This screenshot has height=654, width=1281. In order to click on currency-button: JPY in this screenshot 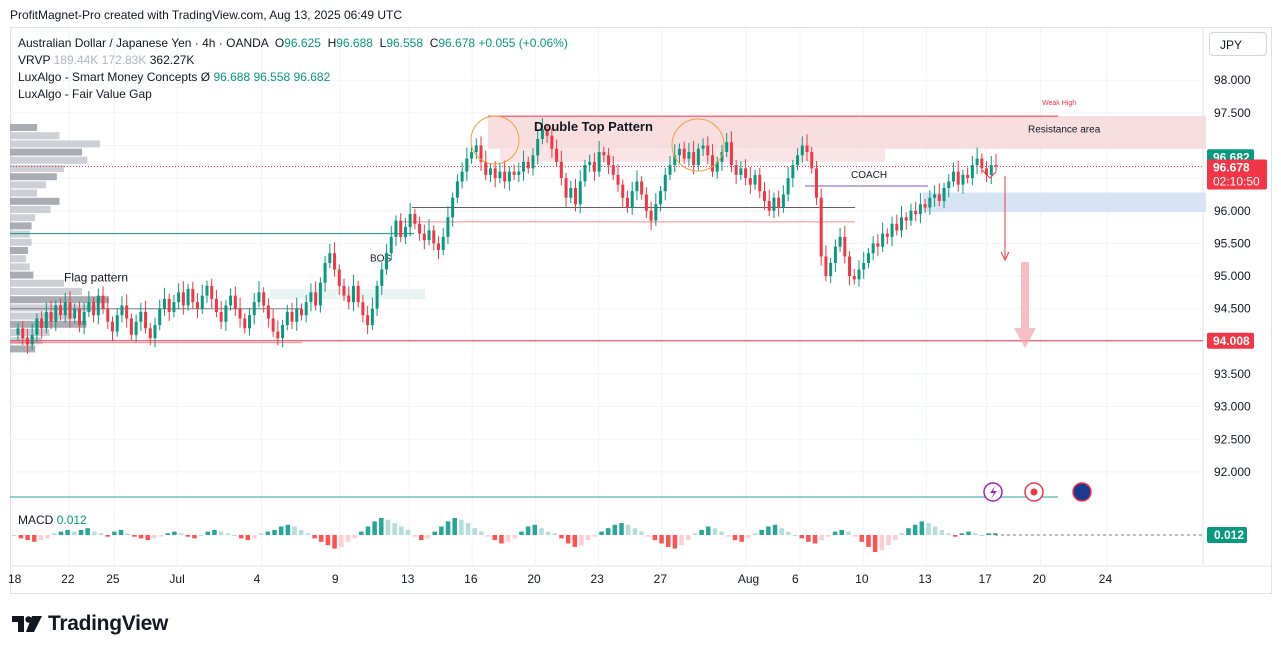, I will do `click(1238, 44)`.